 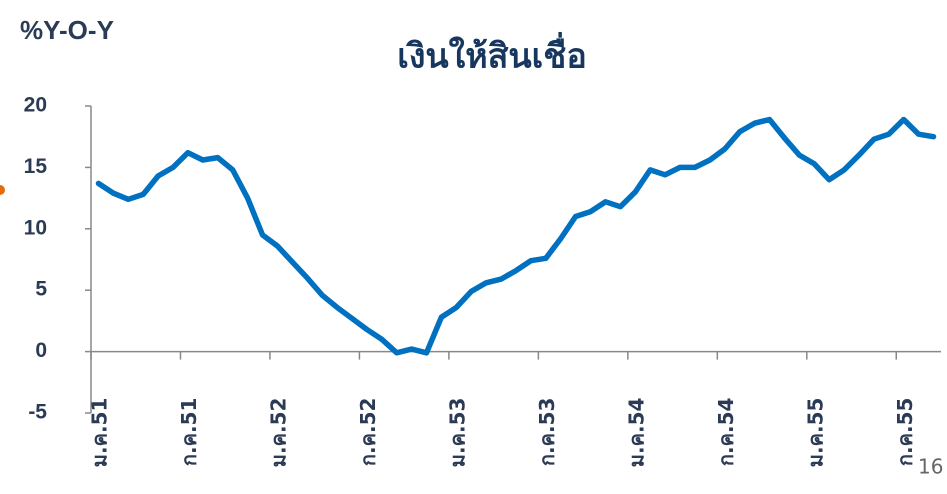 I want to click on x-tick-label: ม.ค.52, so click(x=278, y=433).